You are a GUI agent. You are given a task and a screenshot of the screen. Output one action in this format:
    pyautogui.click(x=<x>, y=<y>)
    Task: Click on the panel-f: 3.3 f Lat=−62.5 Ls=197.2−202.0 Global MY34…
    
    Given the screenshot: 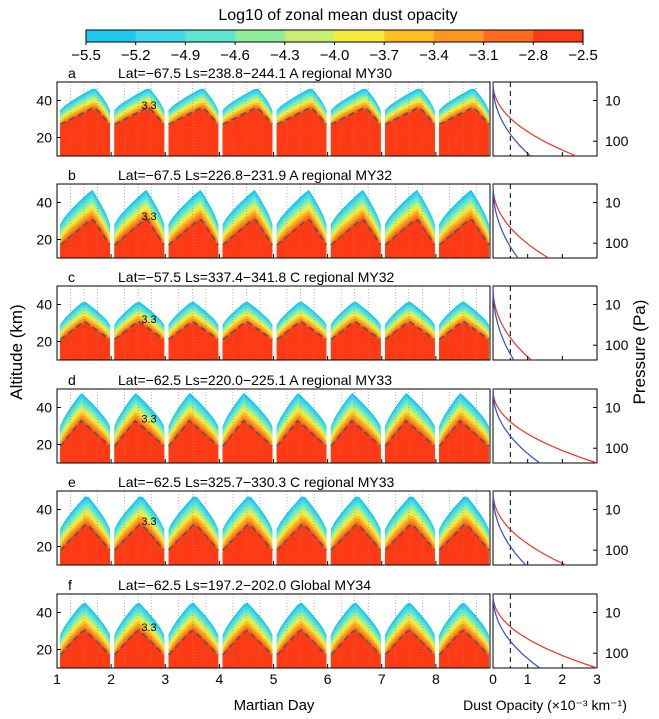 What is the action you would take?
    pyautogui.click(x=332, y=632)
    